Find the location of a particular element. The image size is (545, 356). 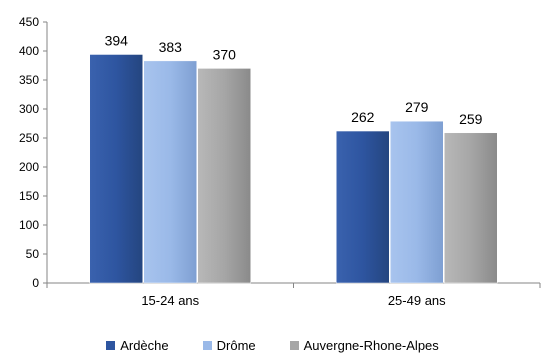

y-tick-label: 350 is located at coordinates (29, 80).